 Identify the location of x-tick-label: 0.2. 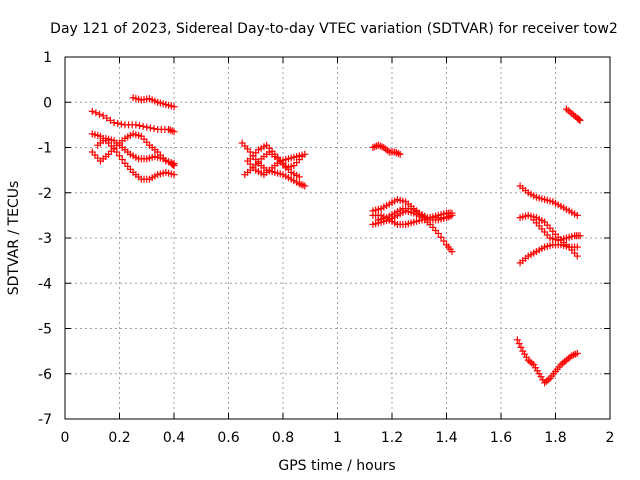
(119, 438).